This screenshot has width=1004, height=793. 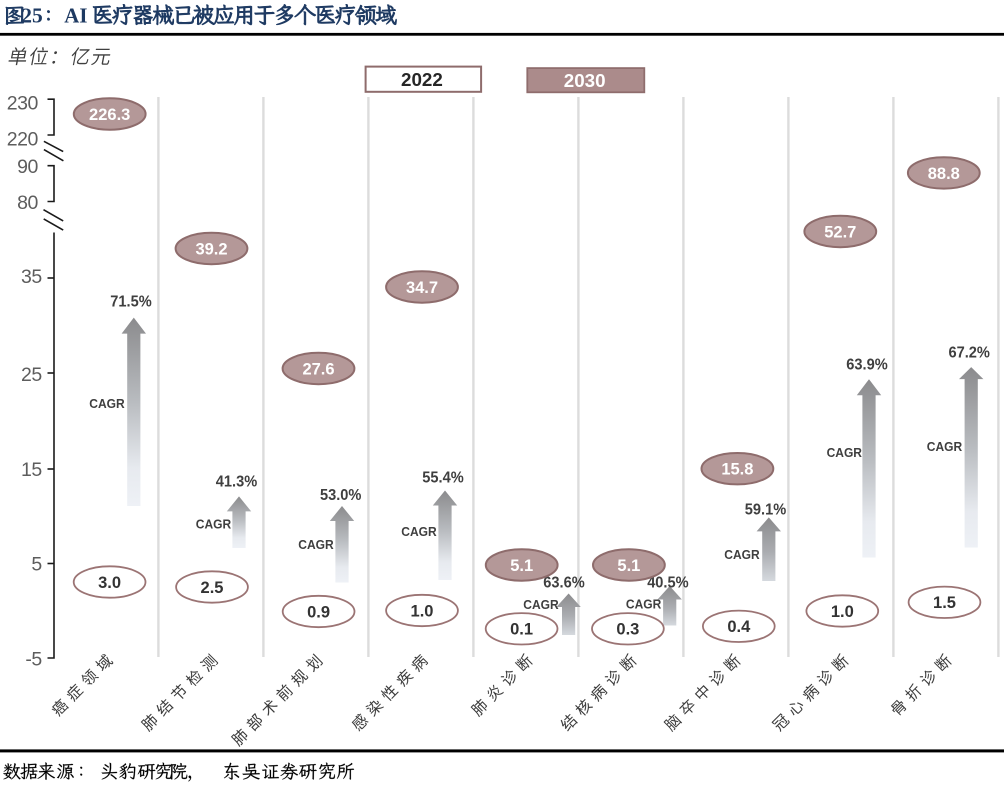 I want to click on svg-text: 2.5, so click(x=212, y=588).